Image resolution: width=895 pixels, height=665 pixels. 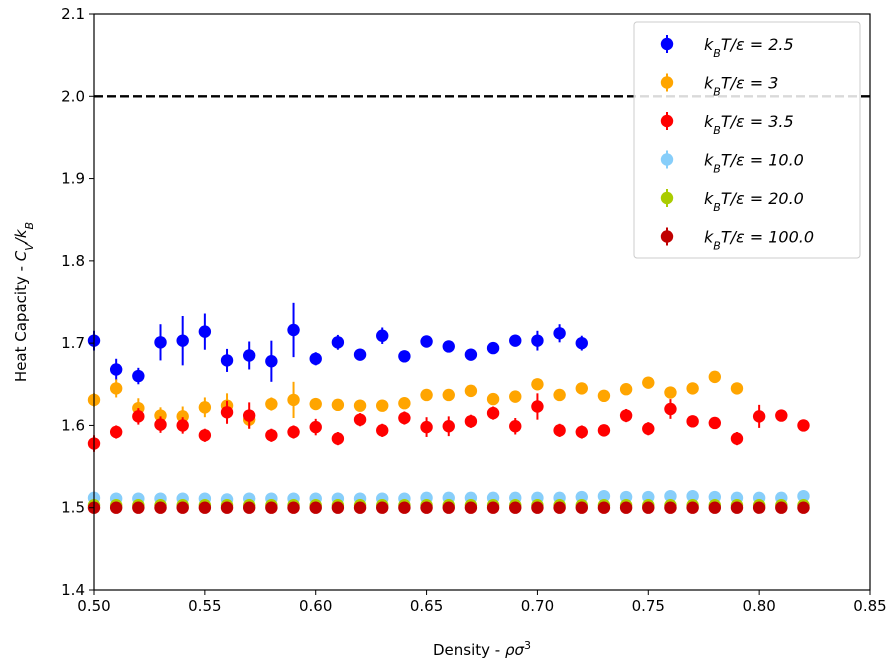 What do you see at coordinates (537, 606) in the screenshot?
I see `x-tick-label: 0.70` at bounding box center [537, 606].